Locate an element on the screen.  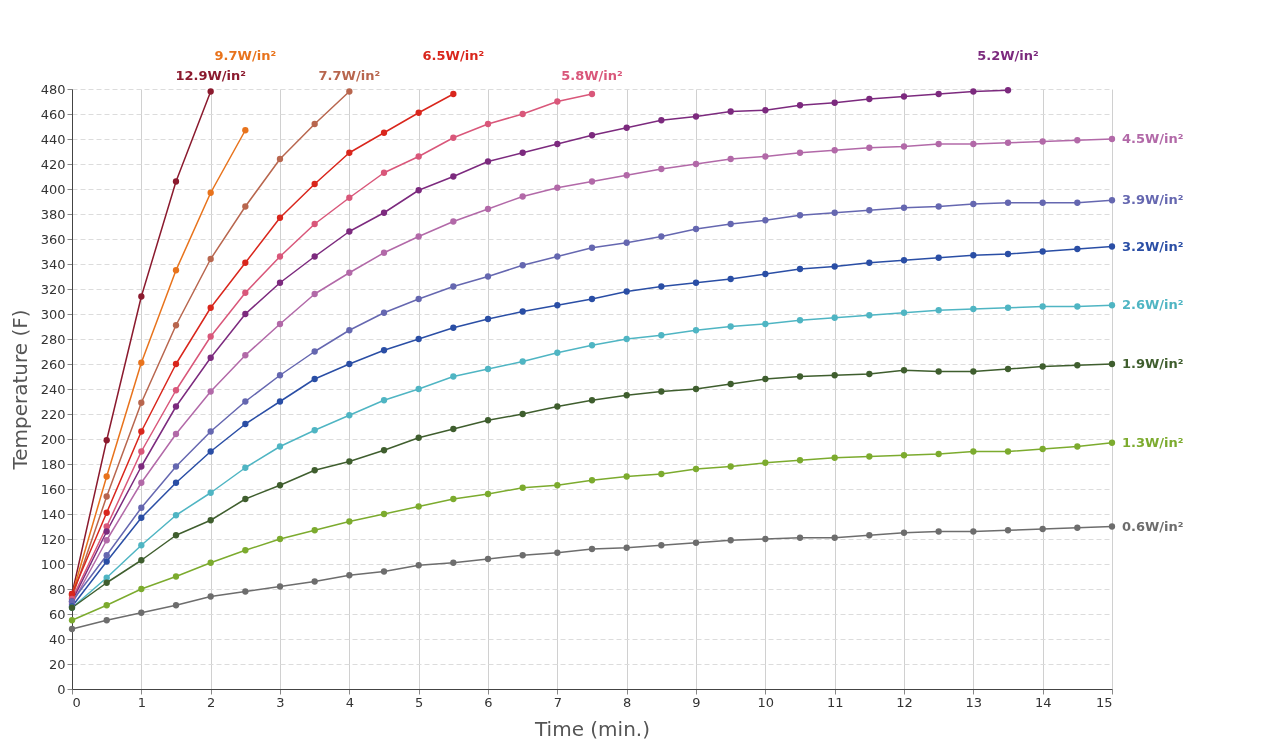
y-tick-label: 320 is located at coordinates (53, 289).